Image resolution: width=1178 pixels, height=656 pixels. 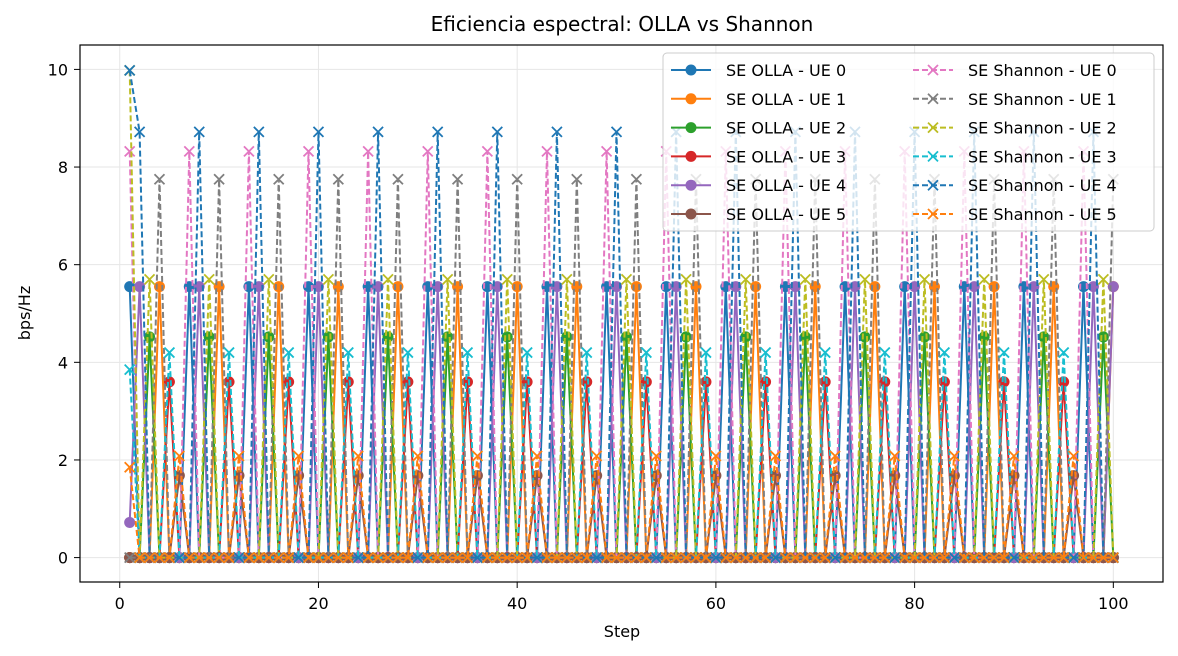 I want to click on legend-item: SE OLLA - UE 5, so click(x=758, y=214).